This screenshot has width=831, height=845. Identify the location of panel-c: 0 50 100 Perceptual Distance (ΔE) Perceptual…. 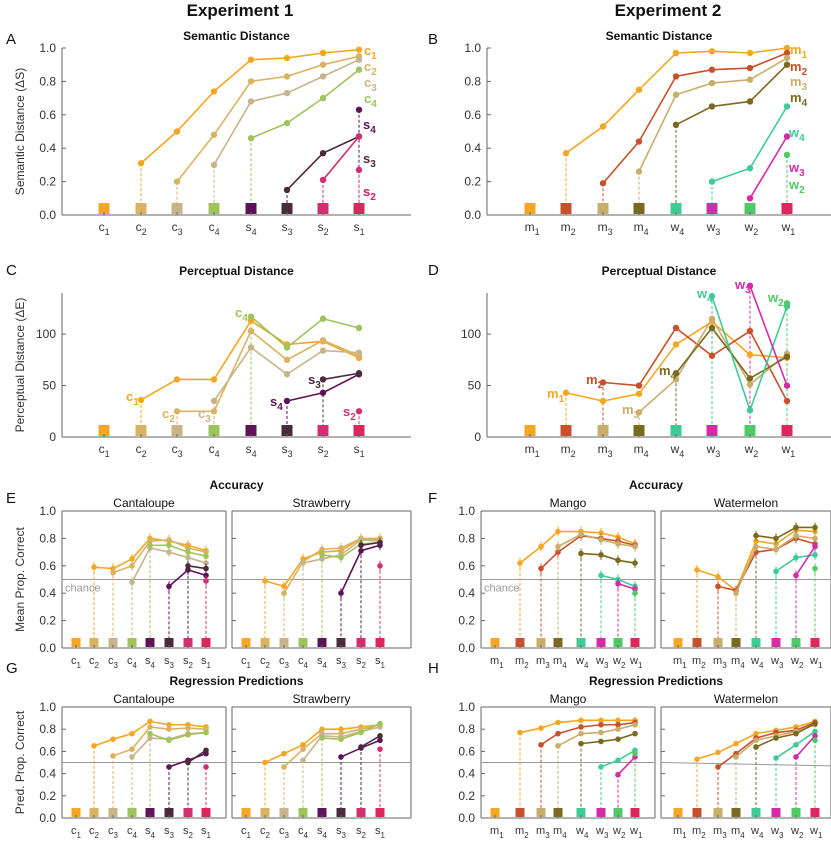
(212, 361).